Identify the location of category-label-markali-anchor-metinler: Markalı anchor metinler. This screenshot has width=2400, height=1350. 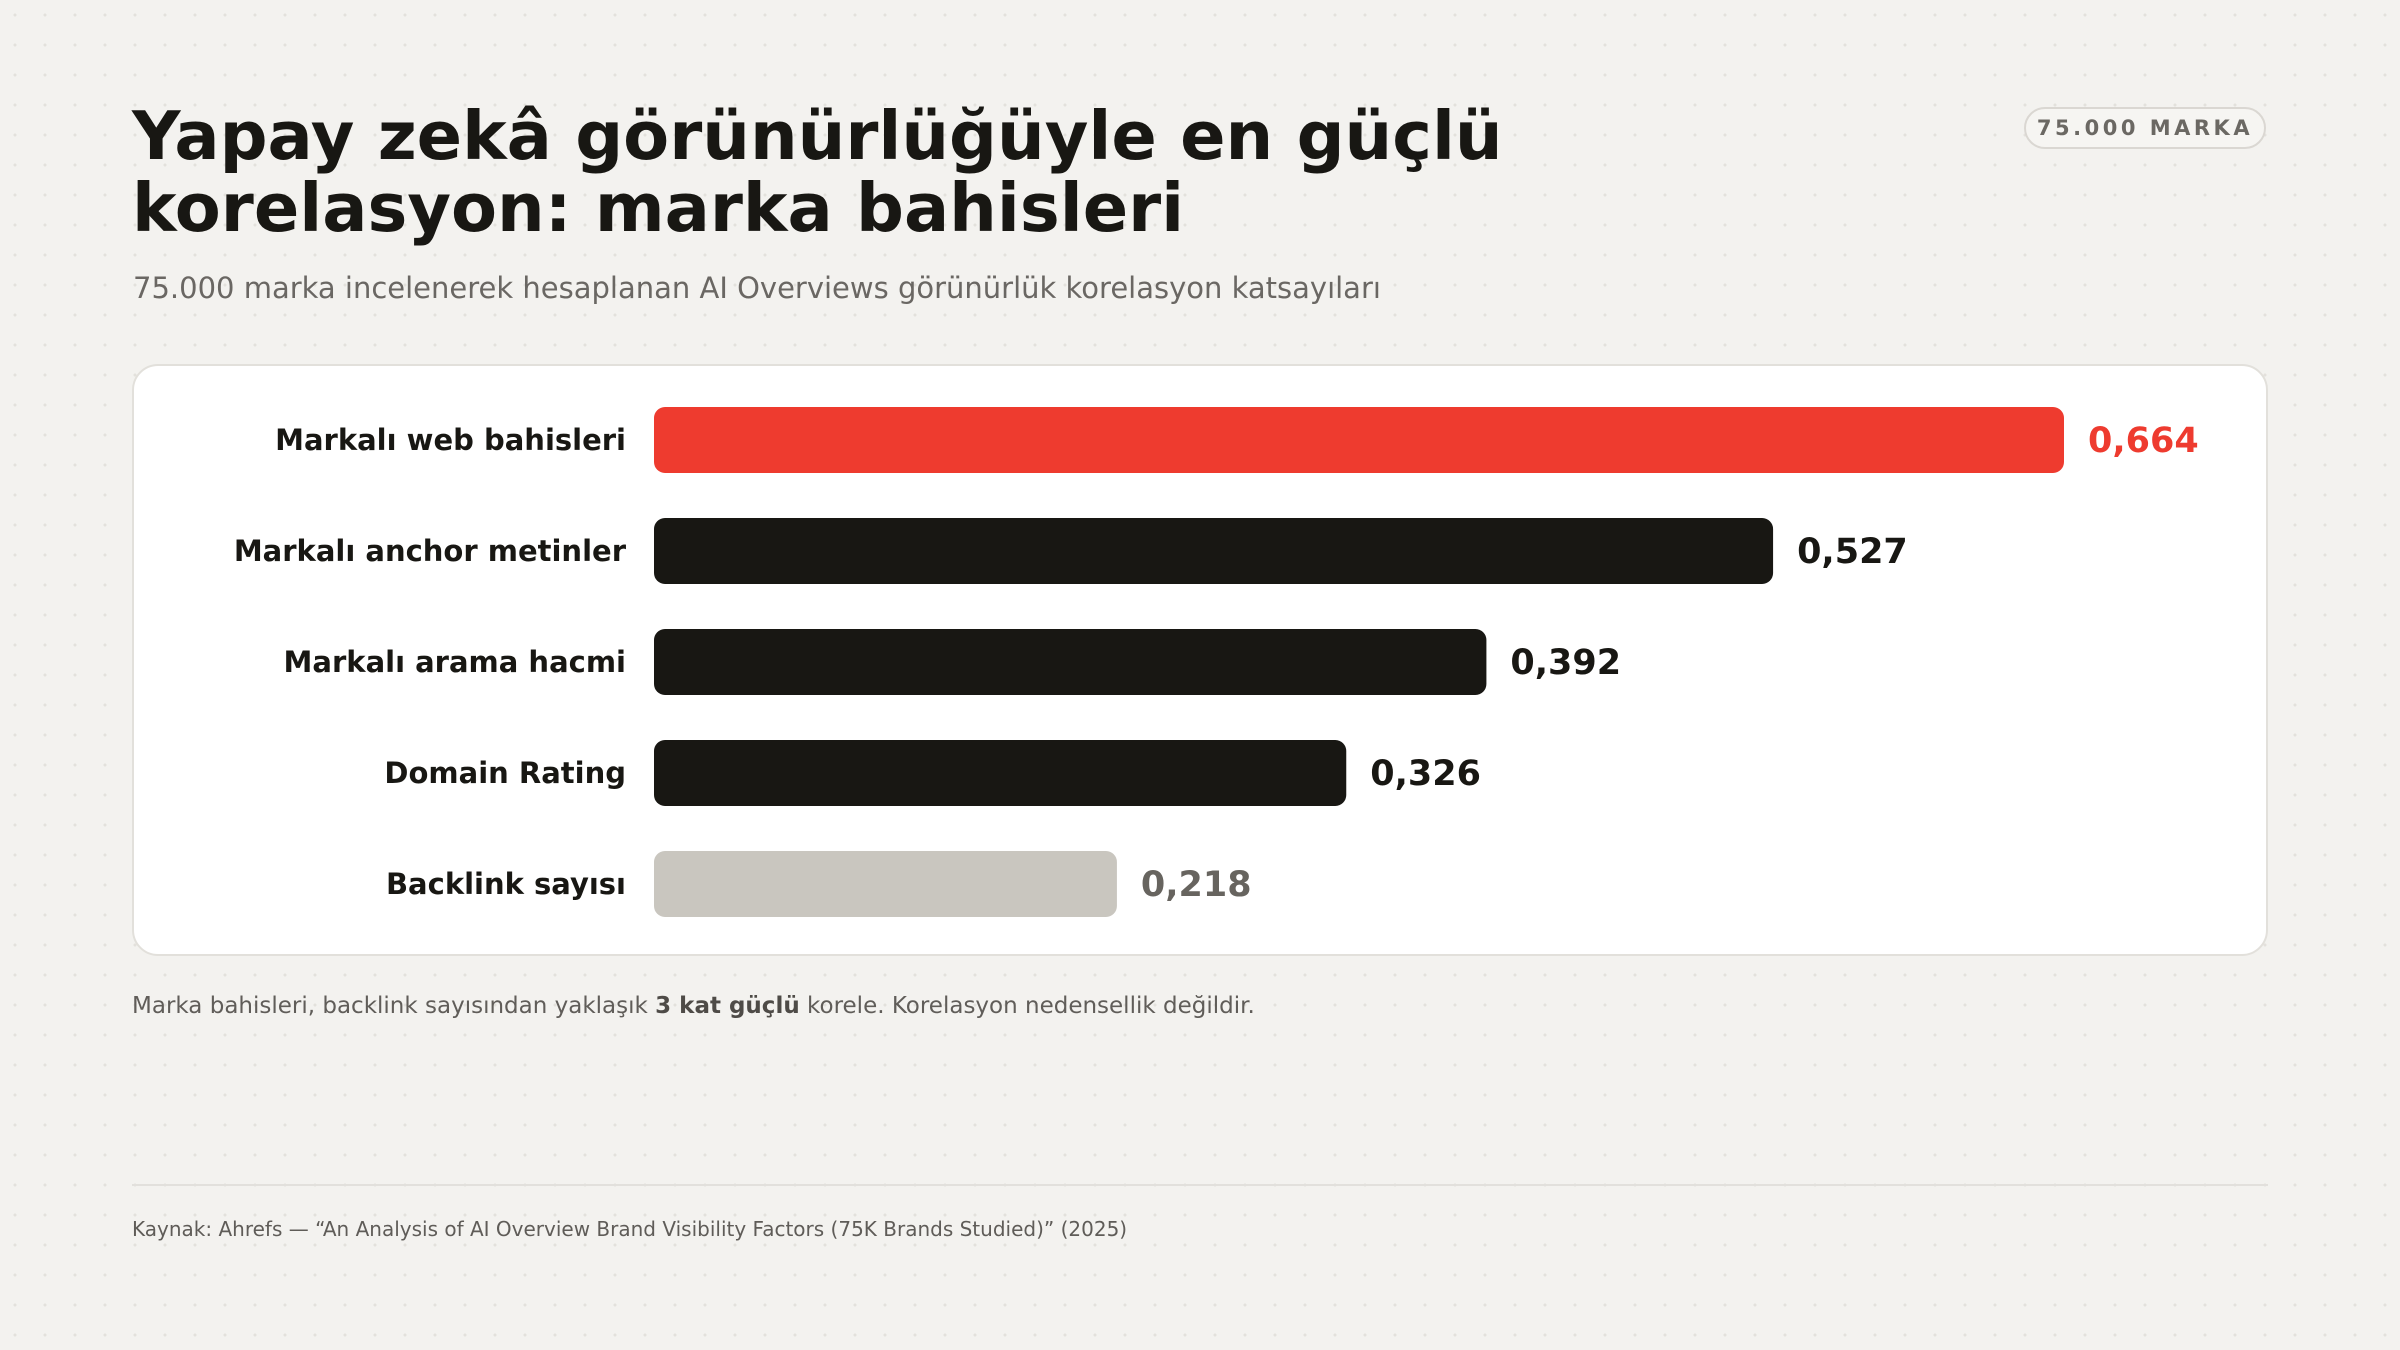
(430, 551).